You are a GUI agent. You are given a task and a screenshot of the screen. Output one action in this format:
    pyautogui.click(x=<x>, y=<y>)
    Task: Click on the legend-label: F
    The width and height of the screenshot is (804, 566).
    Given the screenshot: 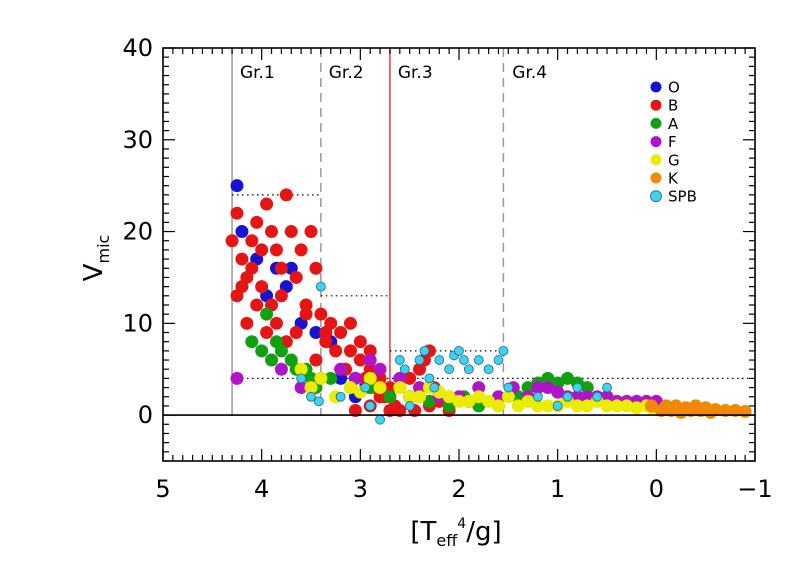 What is the action you would take?
    pyautogui.click(x=672, y=142)
    